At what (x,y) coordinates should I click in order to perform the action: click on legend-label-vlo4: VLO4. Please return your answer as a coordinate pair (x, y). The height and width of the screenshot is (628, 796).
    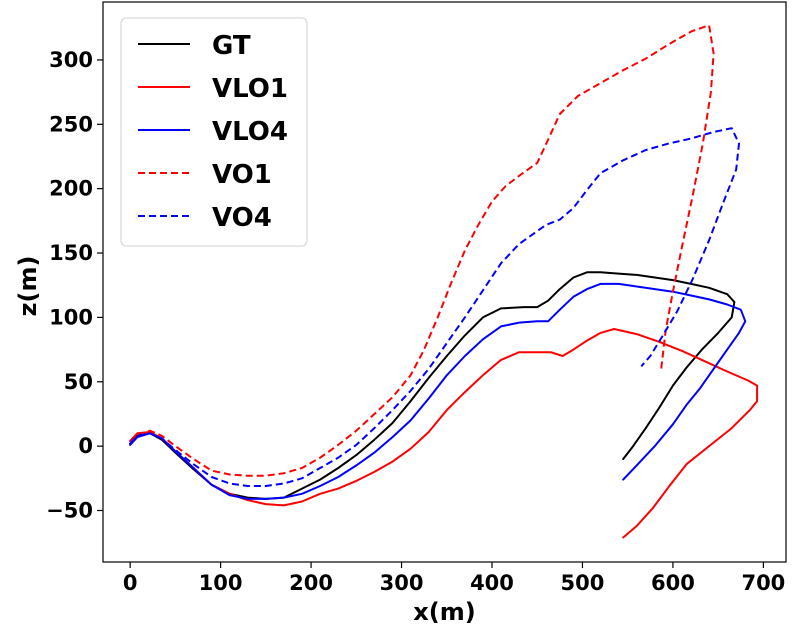
    Looking at the image, I should click on (250, 132).